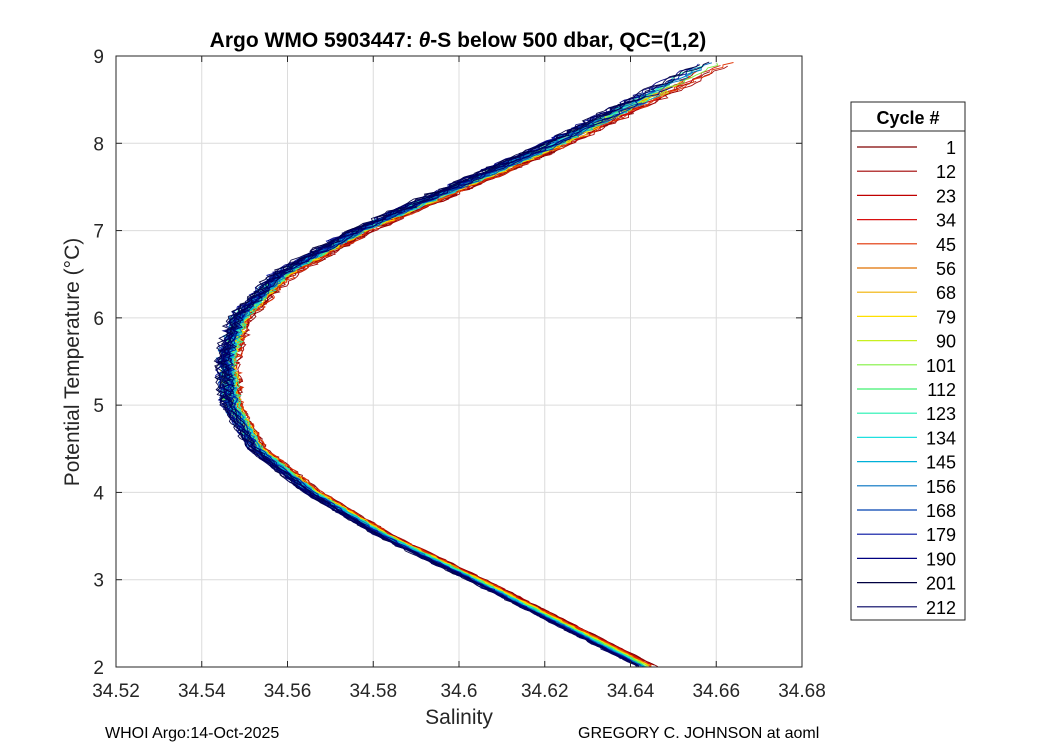 Image resolution: width=1050 pixels, height=750 pixels. I want to click on legend-label: 56, so click(946, 269).